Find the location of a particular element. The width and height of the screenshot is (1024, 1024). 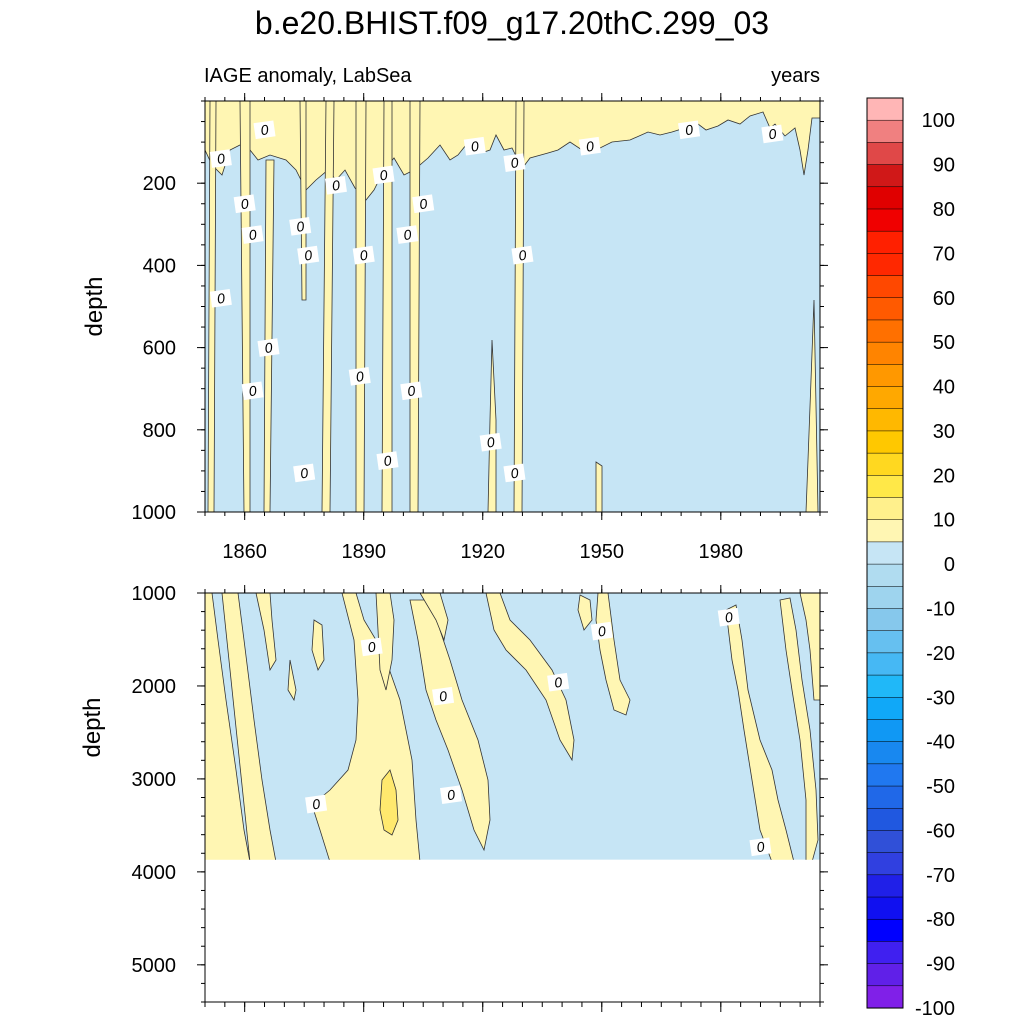

x-tick-label: 1950 is located at coordinates (602, 552).